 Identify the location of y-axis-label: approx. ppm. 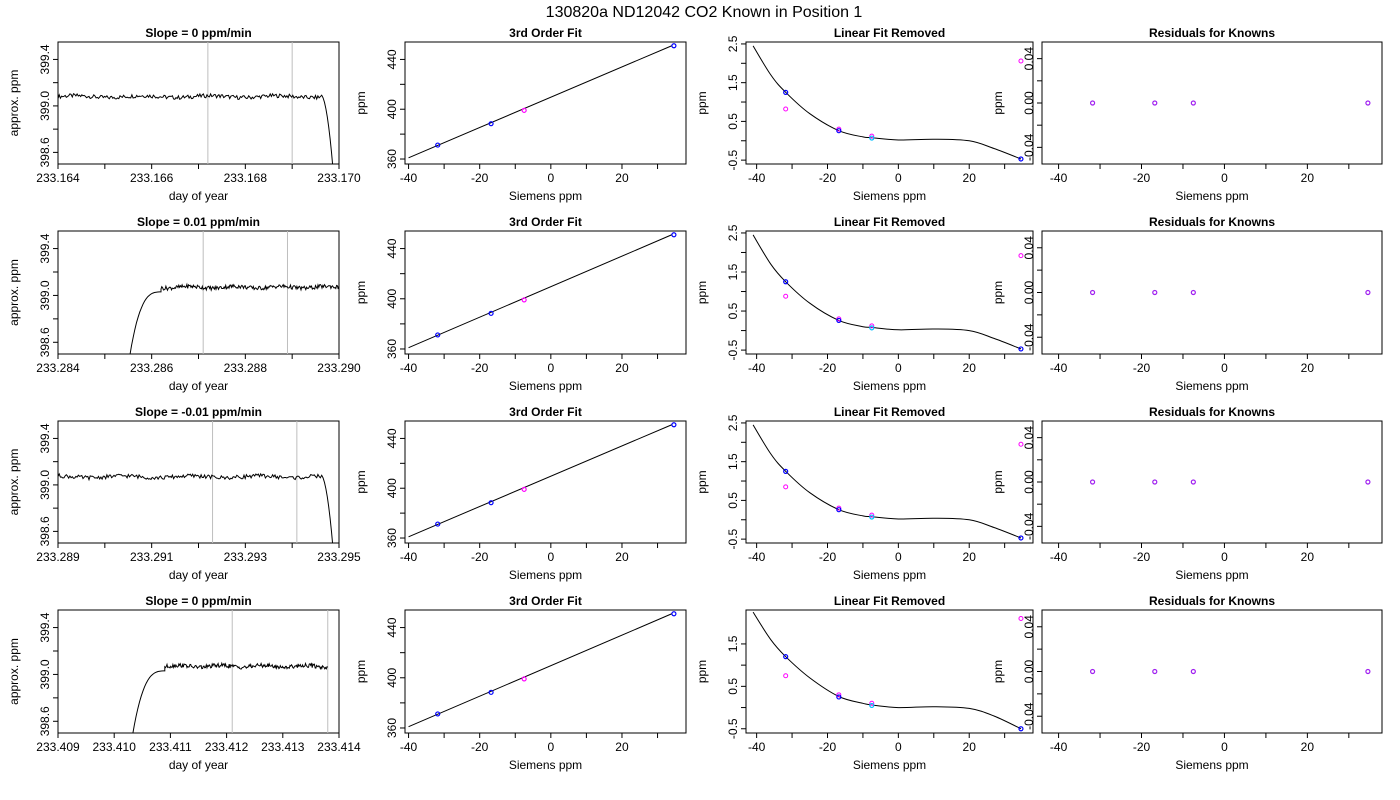
(14, 482).